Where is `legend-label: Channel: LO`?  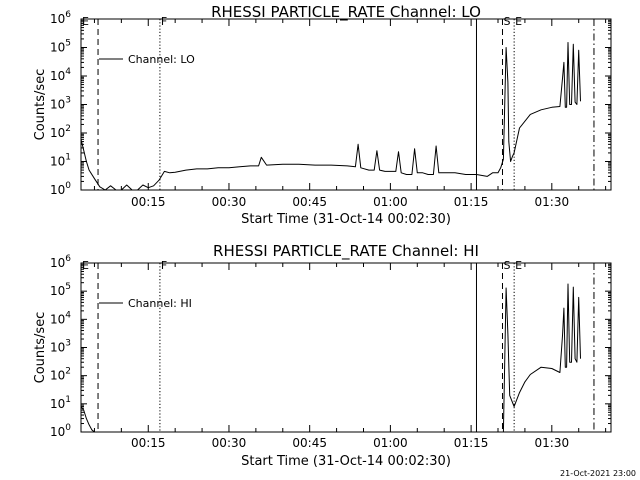 legend-label: Channel: LO is located at coordinates (161, 59).